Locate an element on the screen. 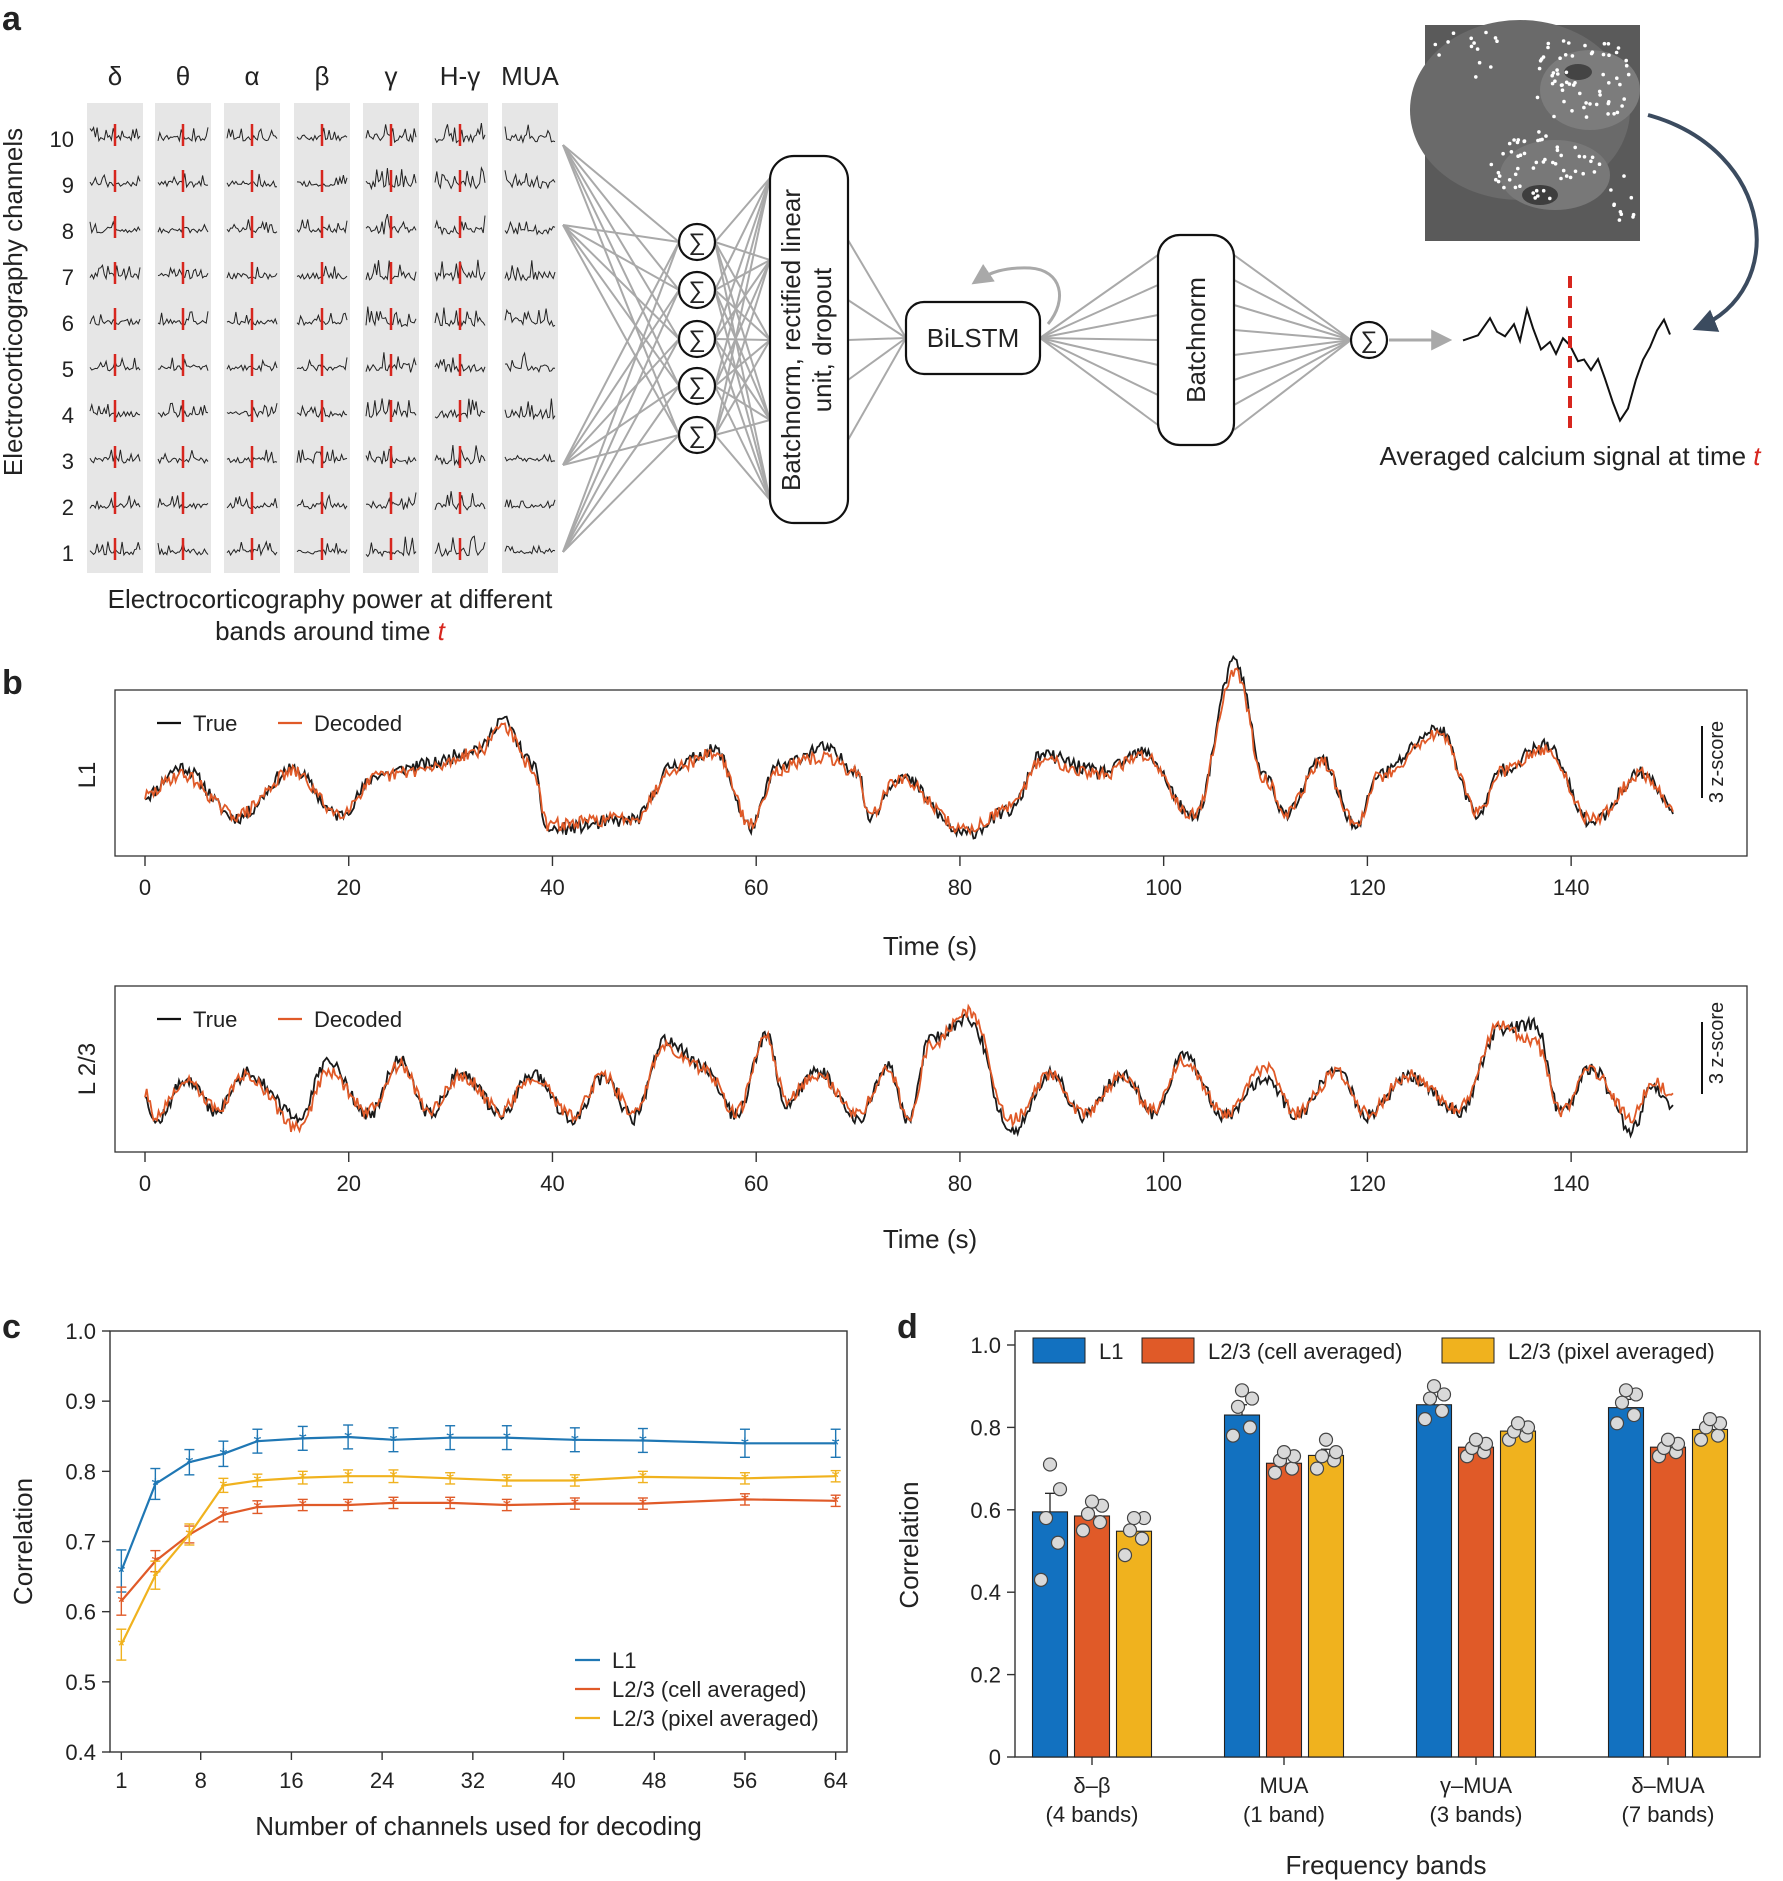  legend-decoded-label: Decoded is located at coordinates (358, 1019).